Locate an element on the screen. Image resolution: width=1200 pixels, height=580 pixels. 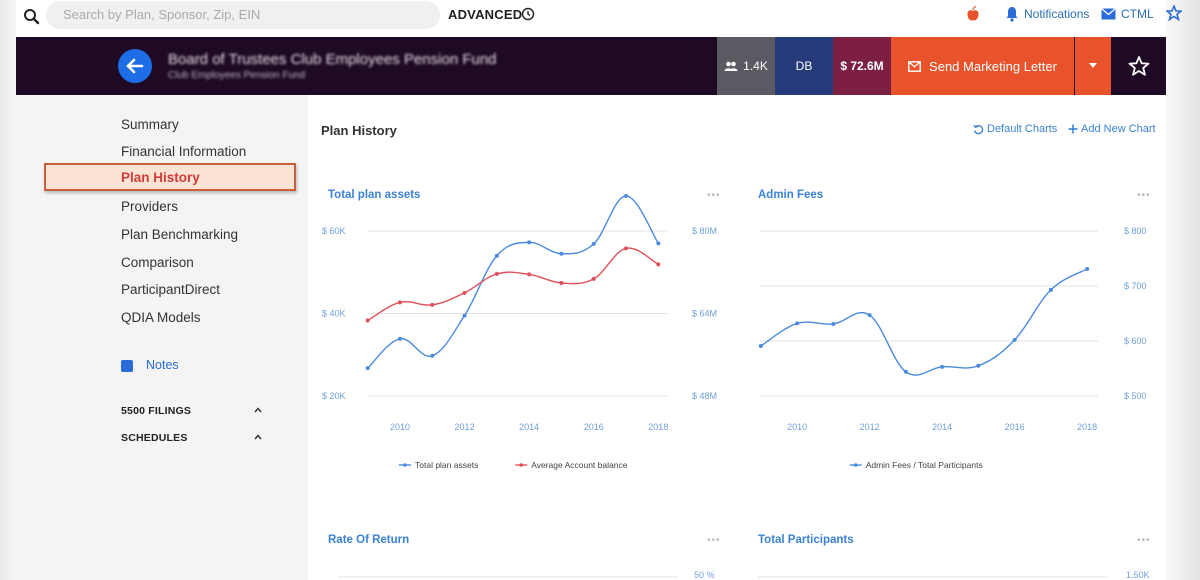
mail-icon is located at coordinates (1108, 14).